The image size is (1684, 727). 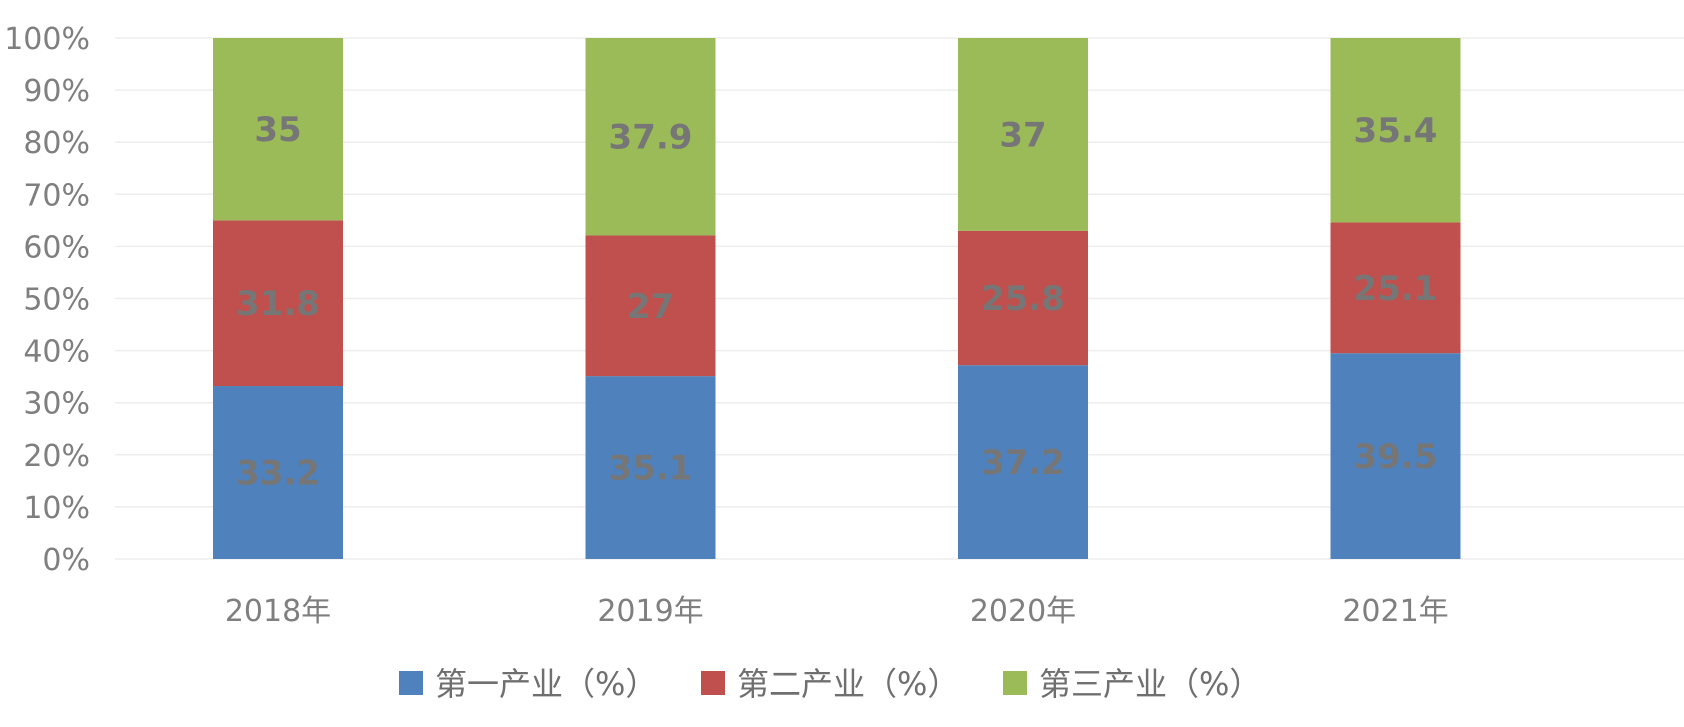 I want to click on data-label: 25.1, so click(x=1396, y=289).